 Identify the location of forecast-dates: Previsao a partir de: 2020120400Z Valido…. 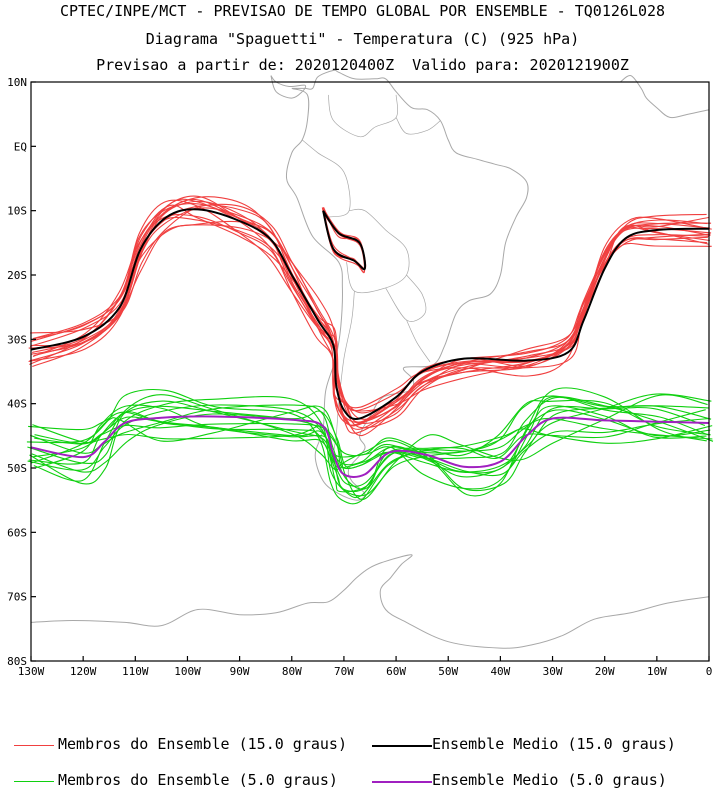
(362, 65).